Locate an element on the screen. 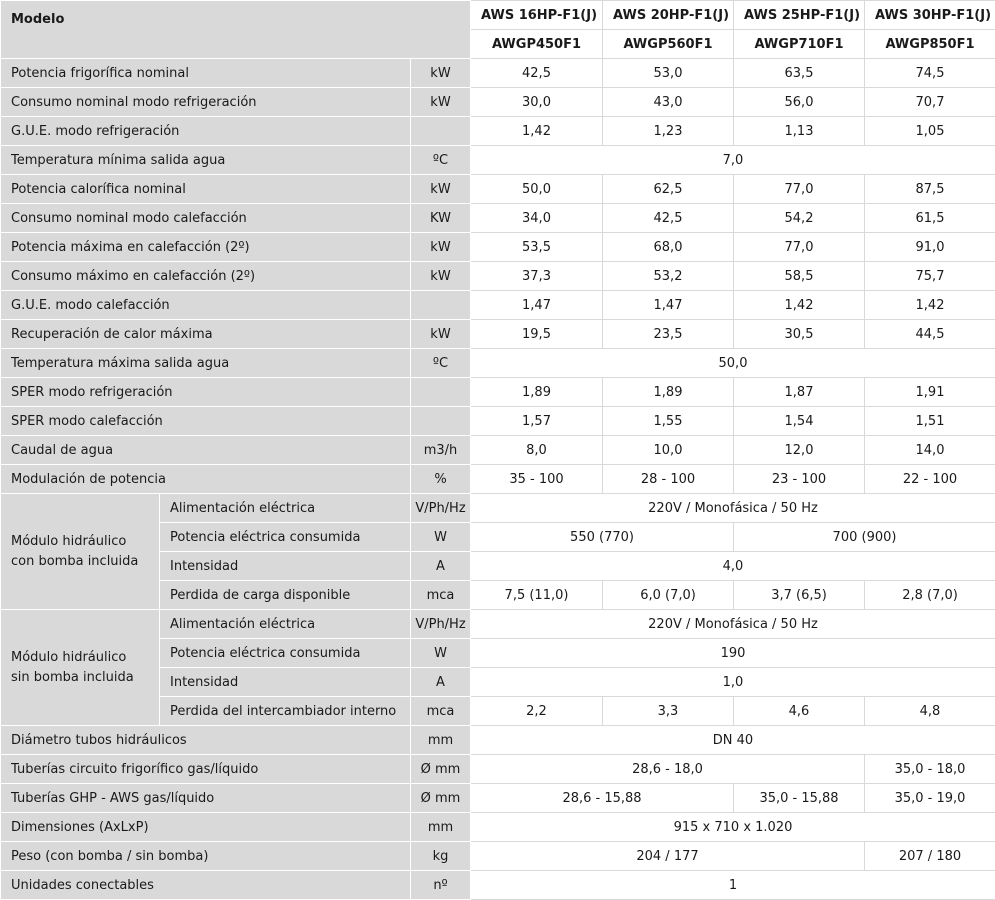  cell-value: 62,5 is located at coordinates (668, 189).